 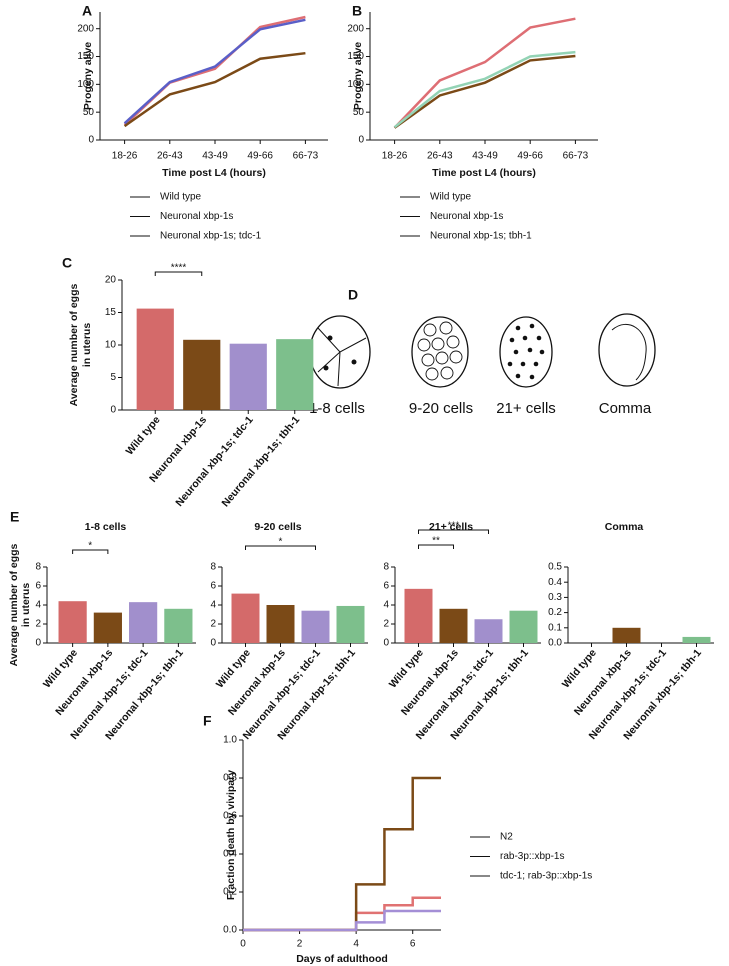 What do you see at coordinates (277, 527) in the screenshot?
I see `chart-title: 9-20 cells` at bounding box center [277, 527].